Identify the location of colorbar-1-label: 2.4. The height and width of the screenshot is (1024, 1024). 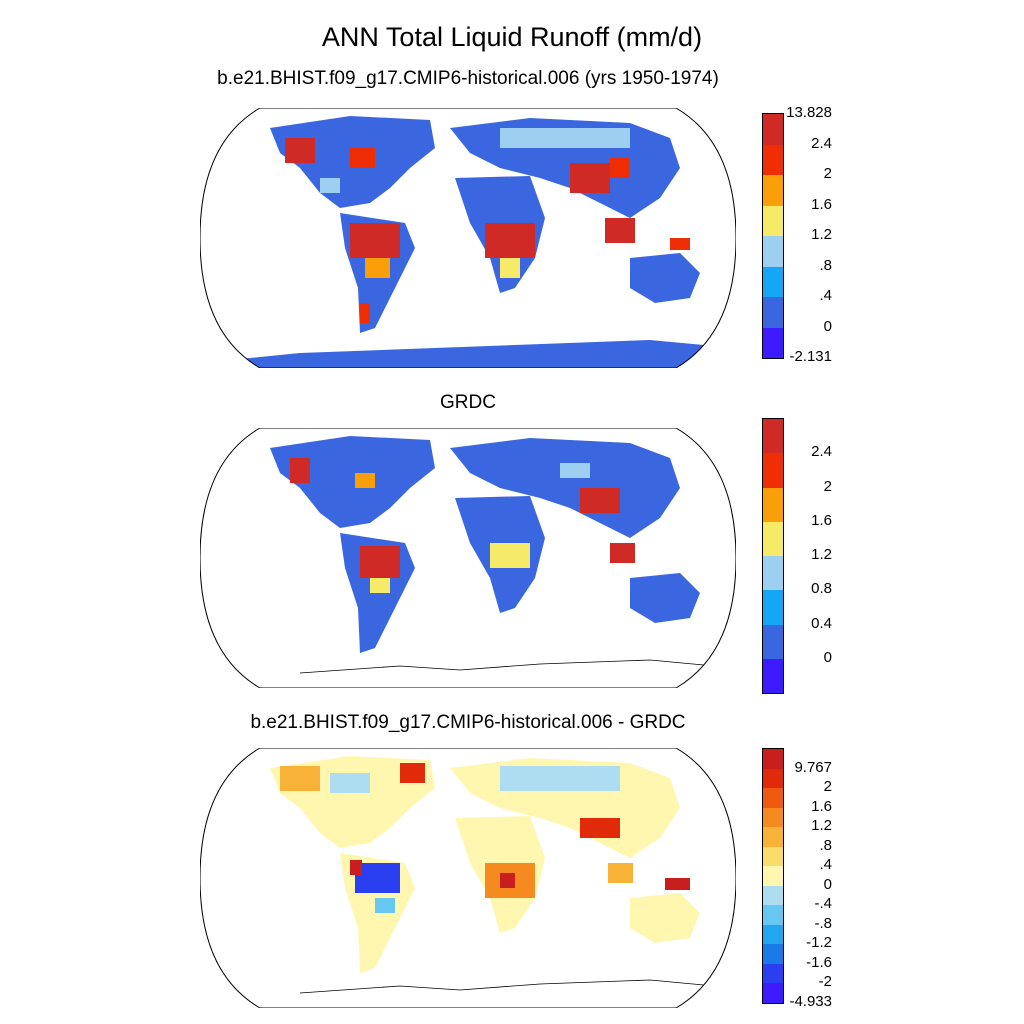
(821, 143).